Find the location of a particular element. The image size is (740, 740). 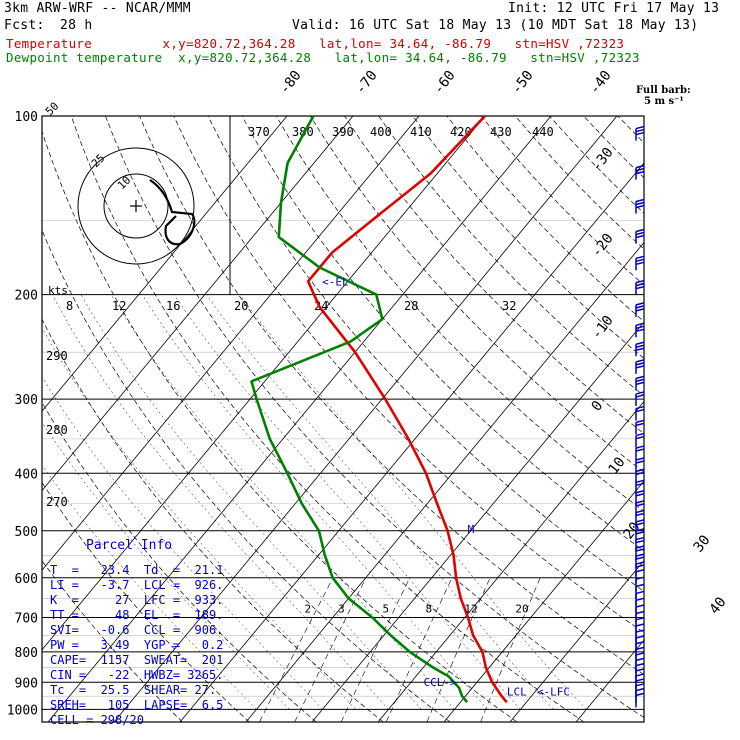

parcel-row: LI = -3.7 LCL = 926. is located at coordinates (137, 585).